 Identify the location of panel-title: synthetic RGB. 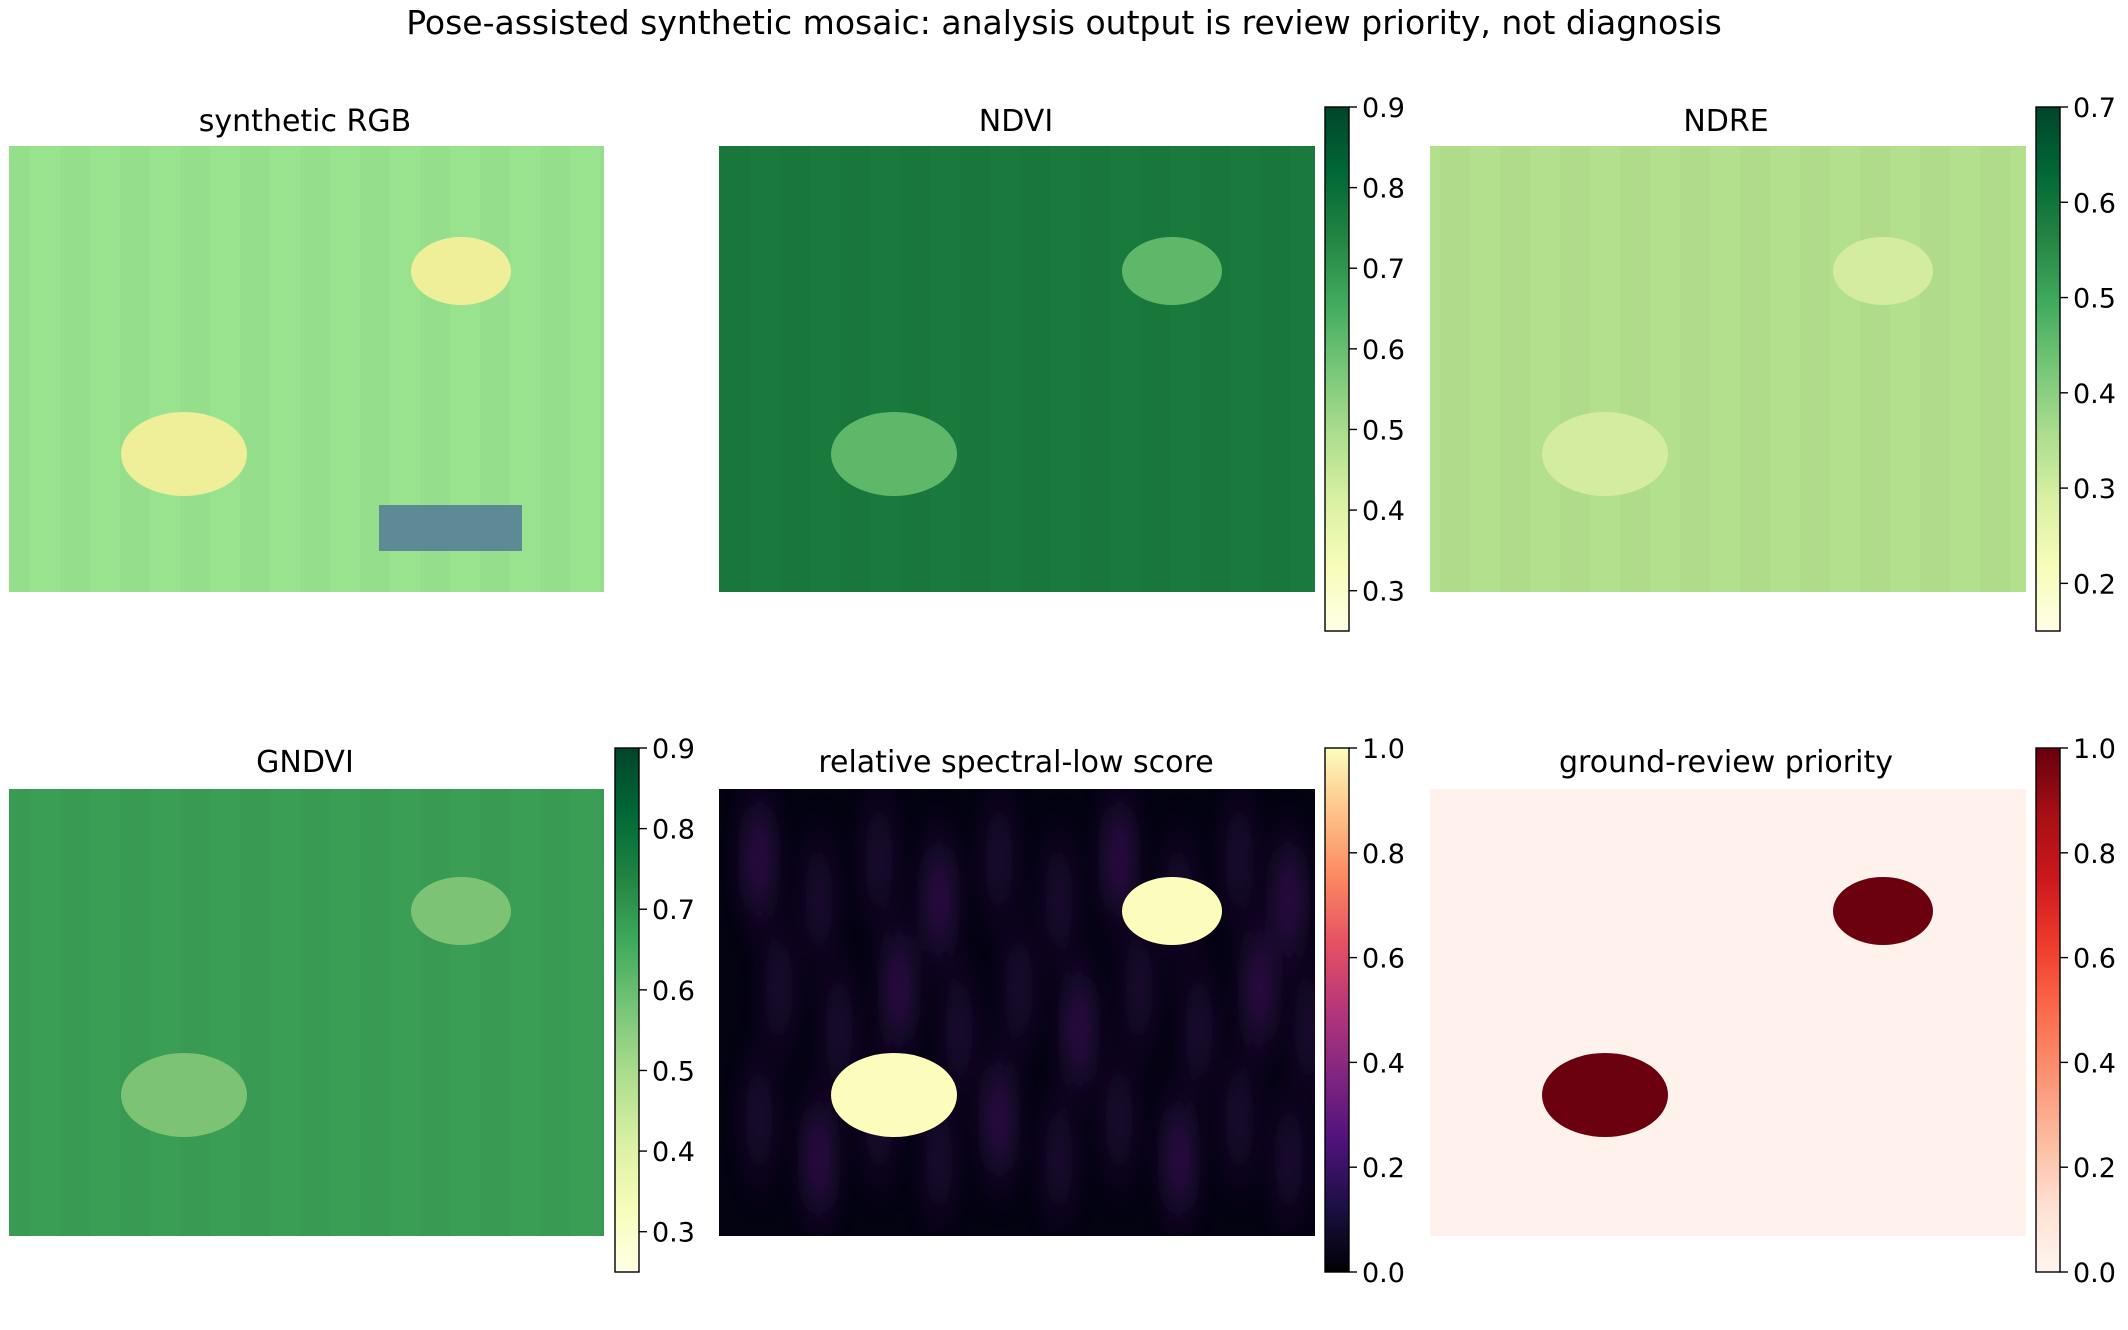
(305, 121).